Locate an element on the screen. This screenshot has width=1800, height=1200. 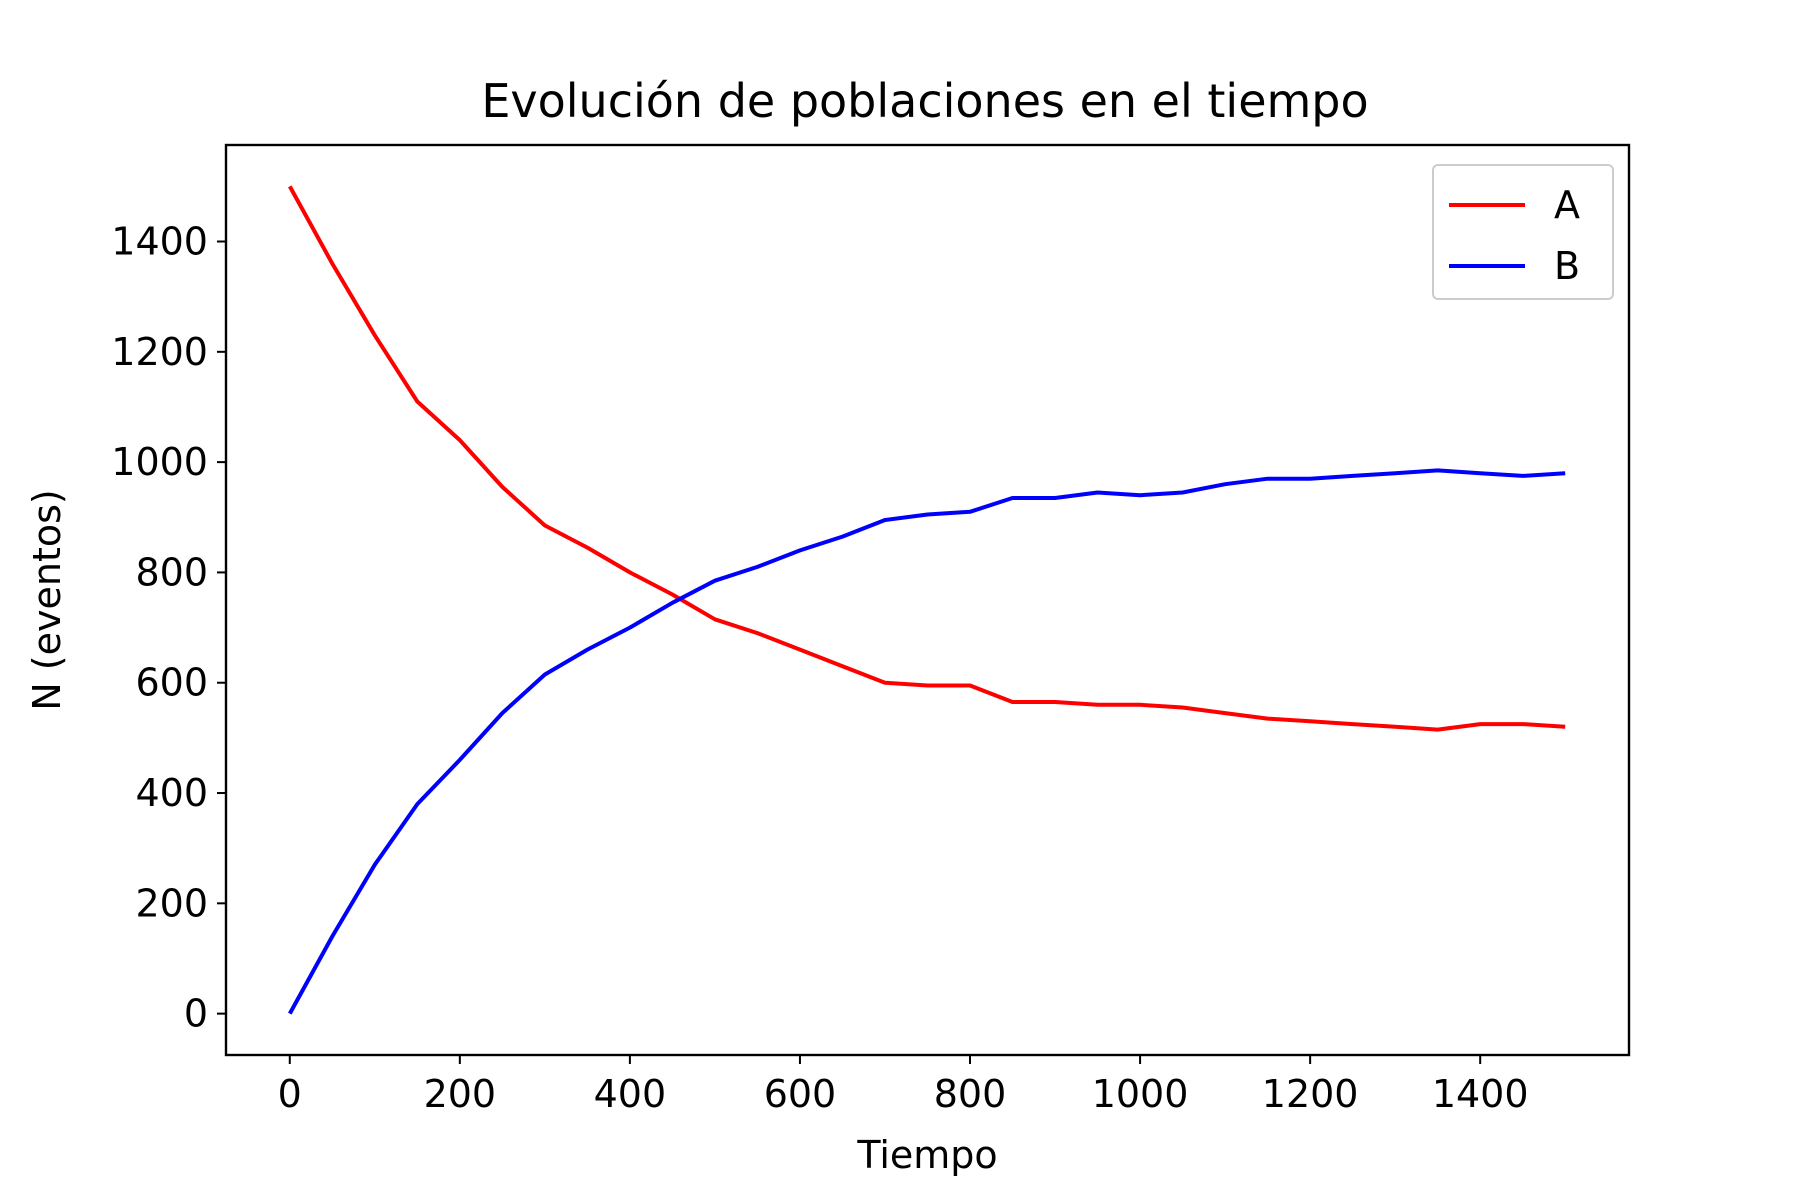
x-tick-label: 200 is located at coordinates (460, 1094).